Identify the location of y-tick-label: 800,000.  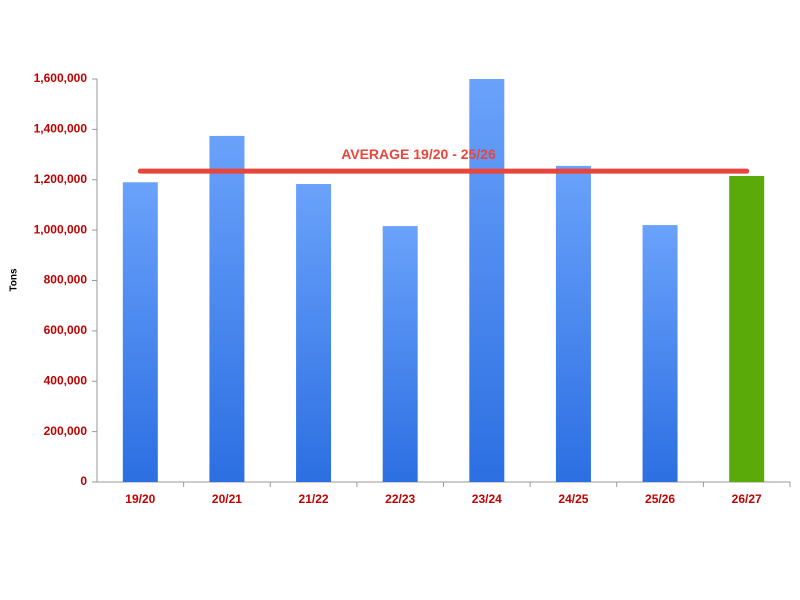
(66, 280).